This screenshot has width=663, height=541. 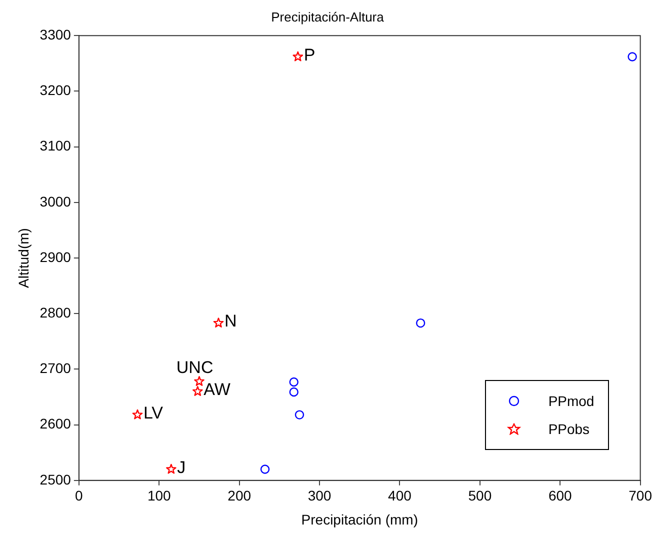 I want to click on y-tick-label: 3200, so click(x=56, y=90).